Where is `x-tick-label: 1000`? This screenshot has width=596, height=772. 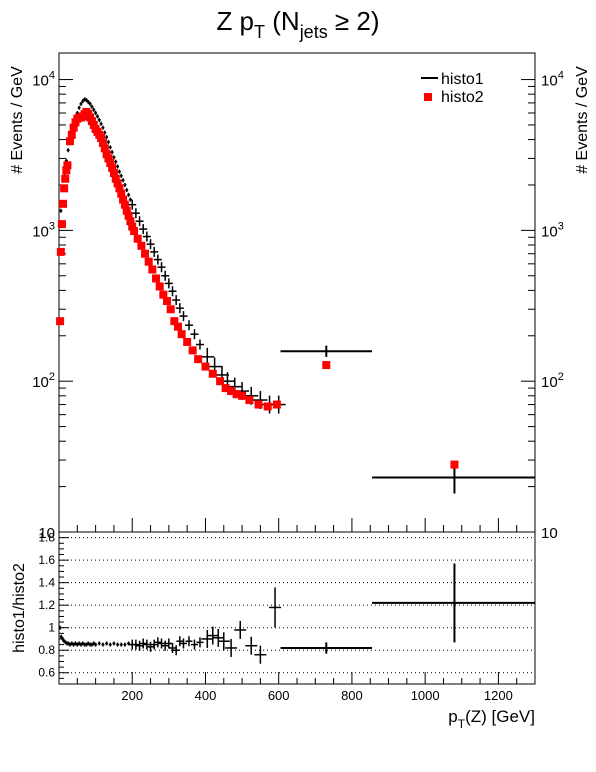
x-tick-label: 1000 is located at coordinates (425, 695).